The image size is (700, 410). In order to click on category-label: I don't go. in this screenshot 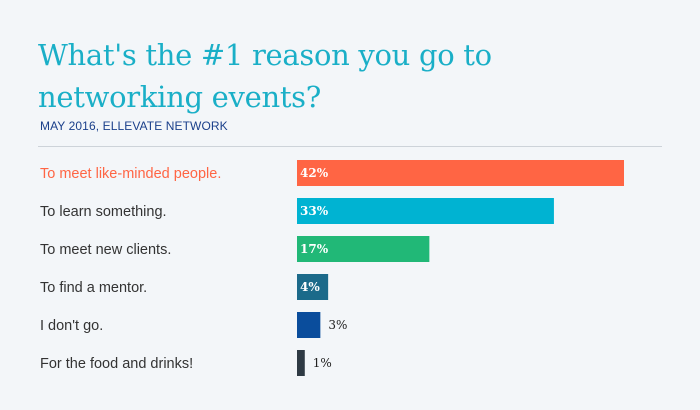, I will do `click(71, 326)`.